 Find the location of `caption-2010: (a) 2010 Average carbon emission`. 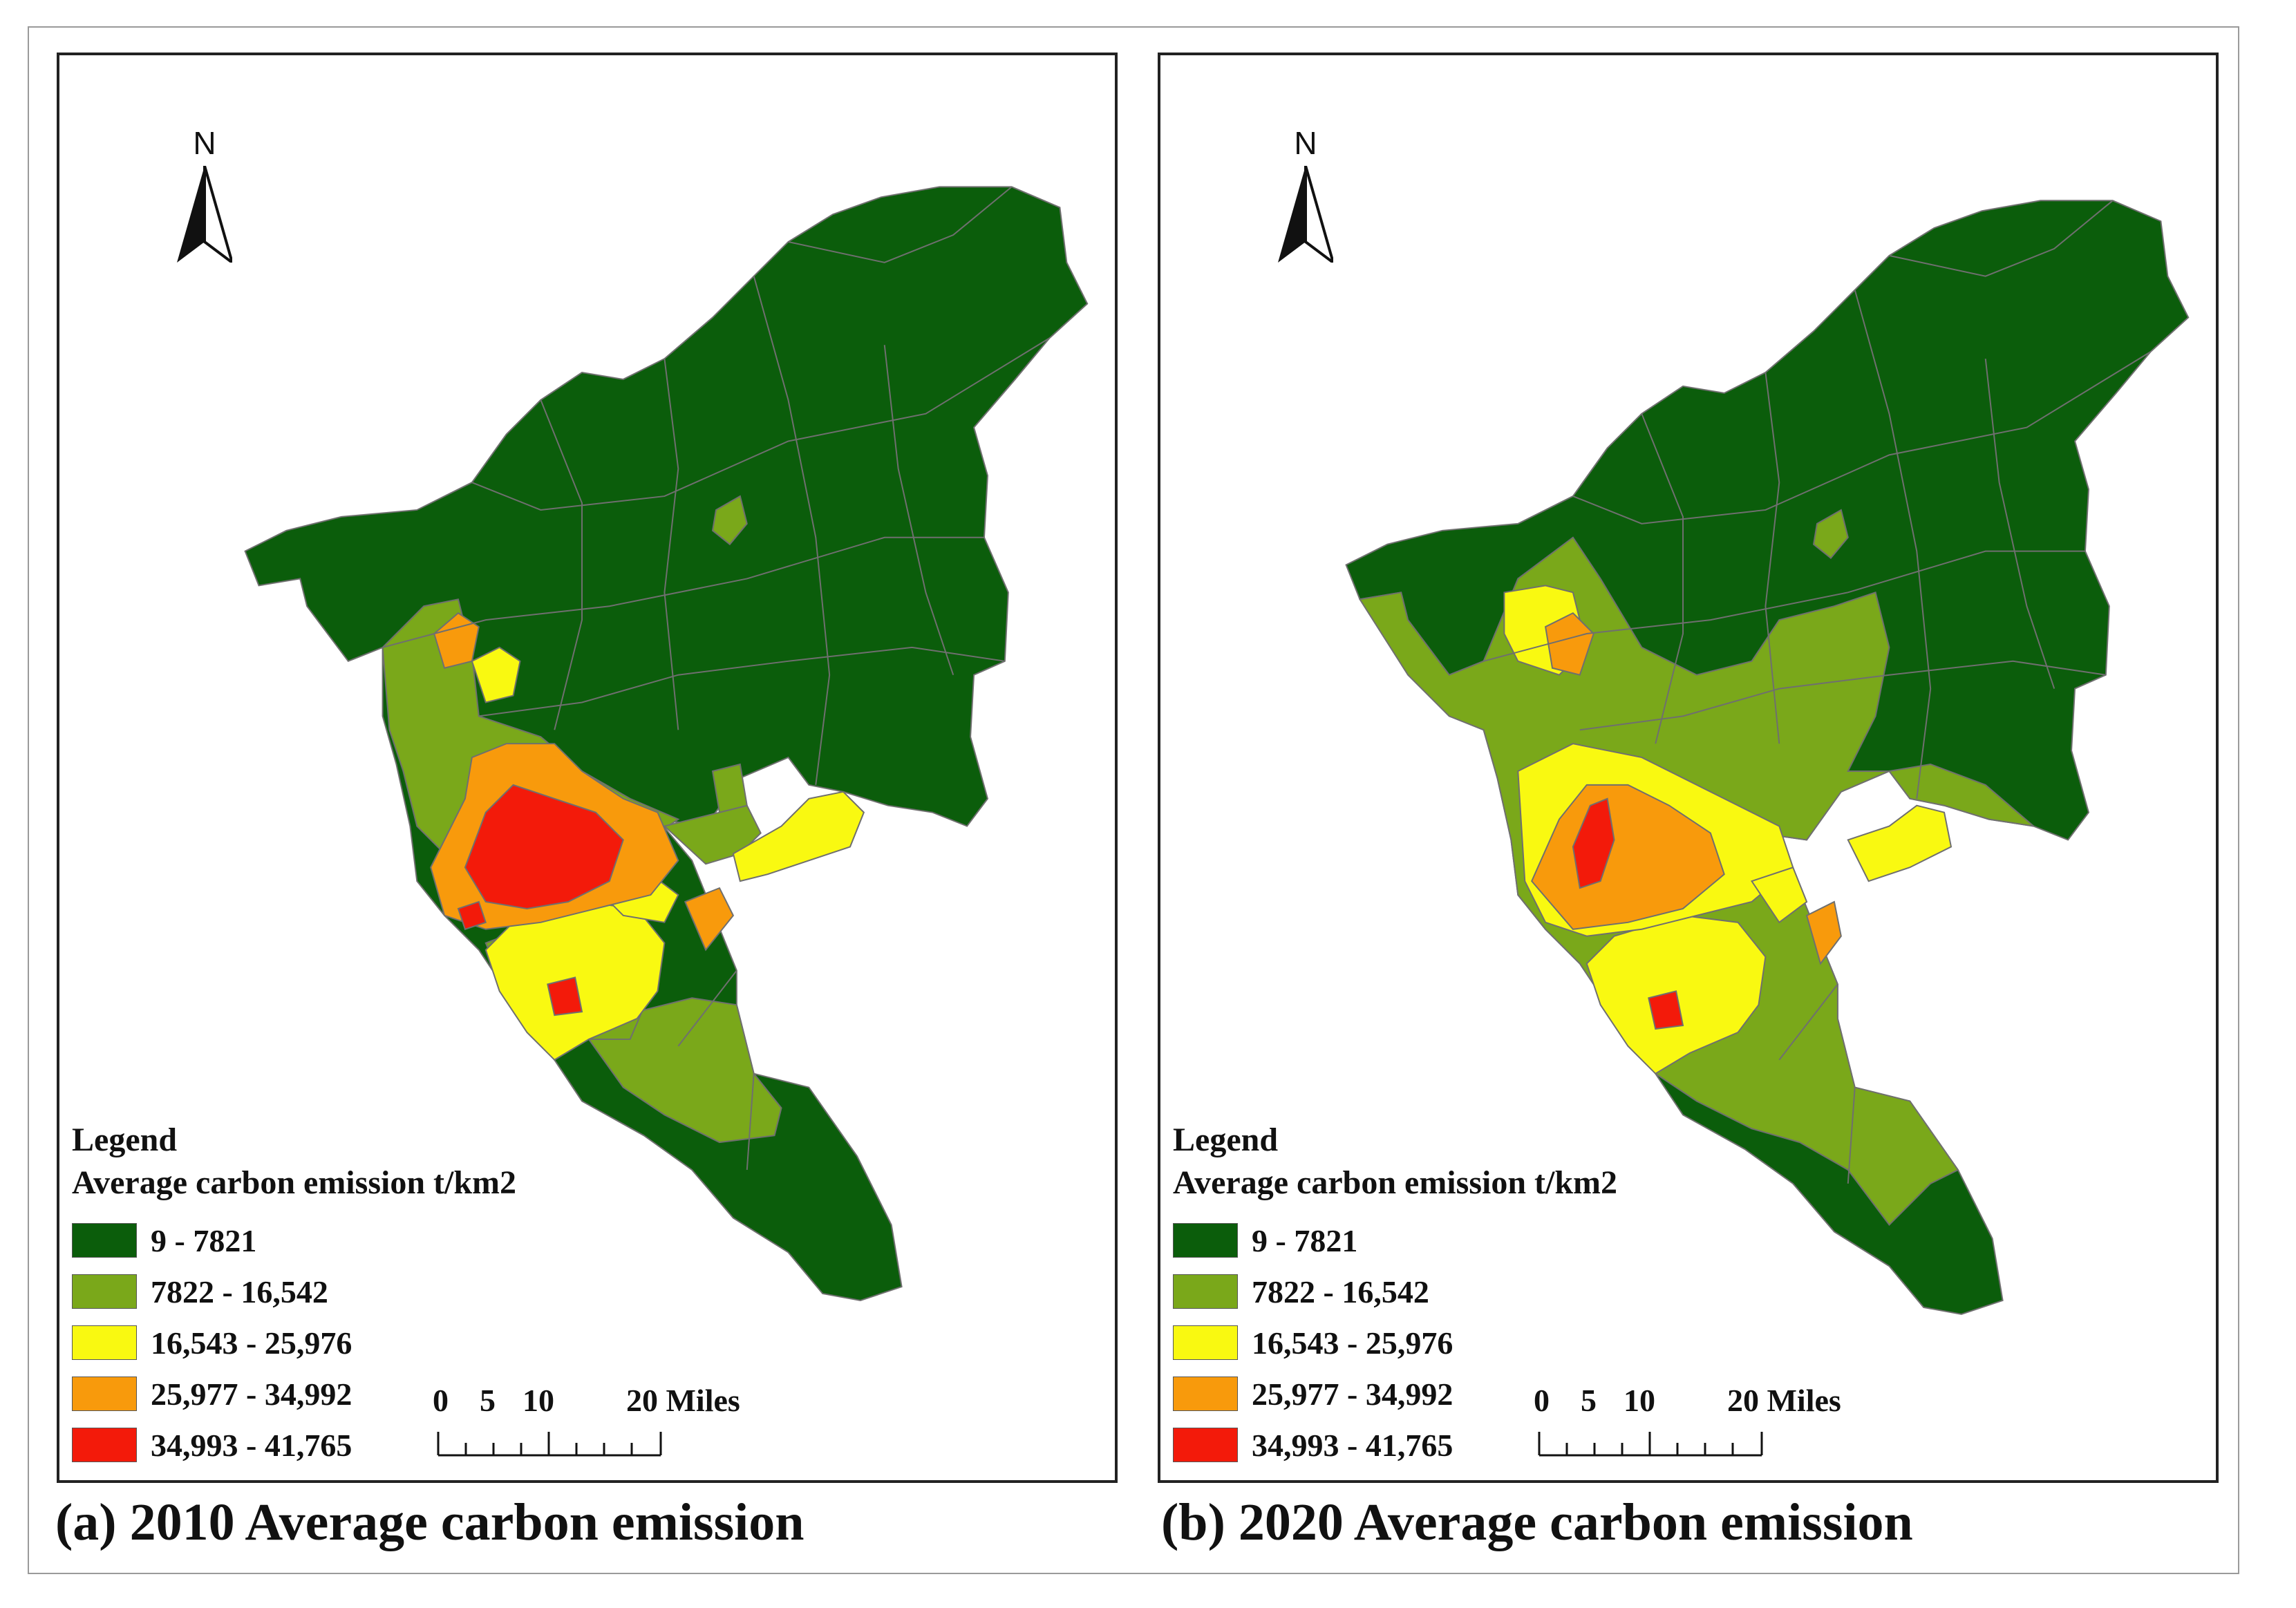

caption-2010: (a) 2010 Average carbon emission is located at coordinates (429, 1522).